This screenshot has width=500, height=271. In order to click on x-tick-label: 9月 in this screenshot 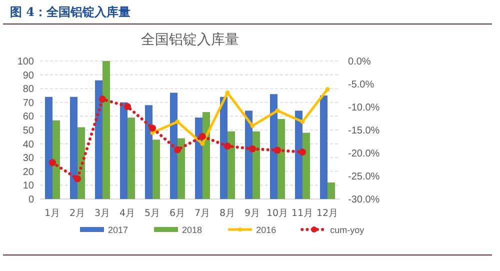, I will do `click(252, 213)`.